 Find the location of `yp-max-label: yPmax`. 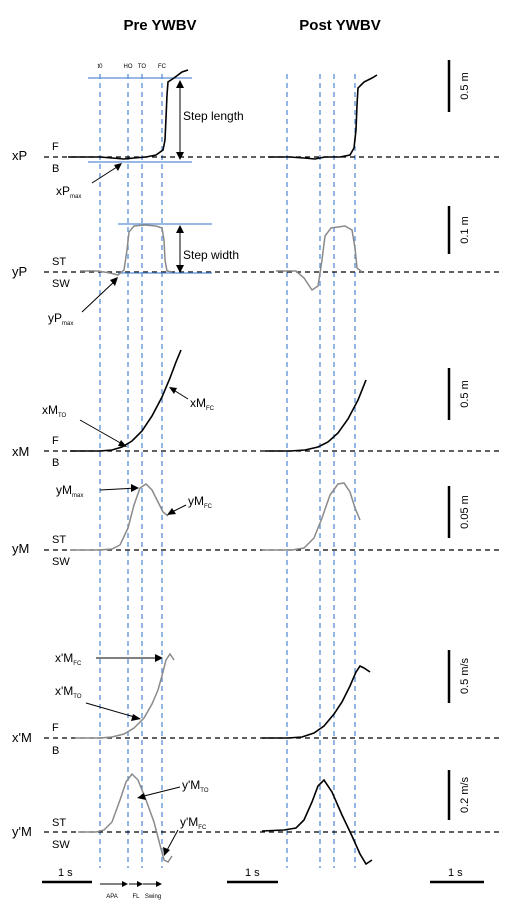

yp-max-label: yPmax is located at coordinates (60, 319).